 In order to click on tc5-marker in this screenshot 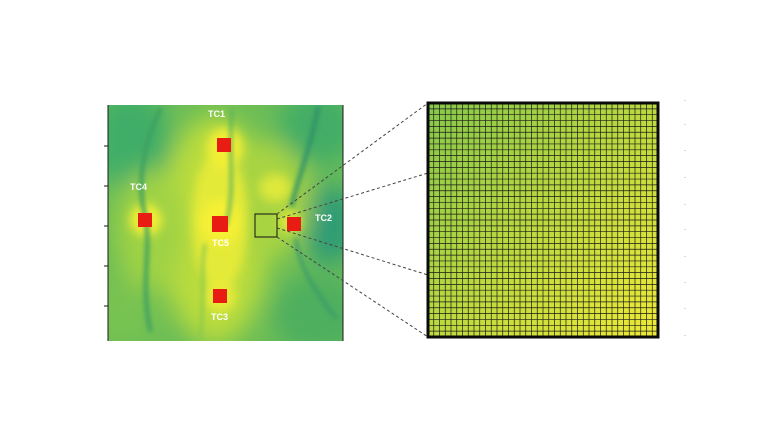, I will do `click(220, 224)`.